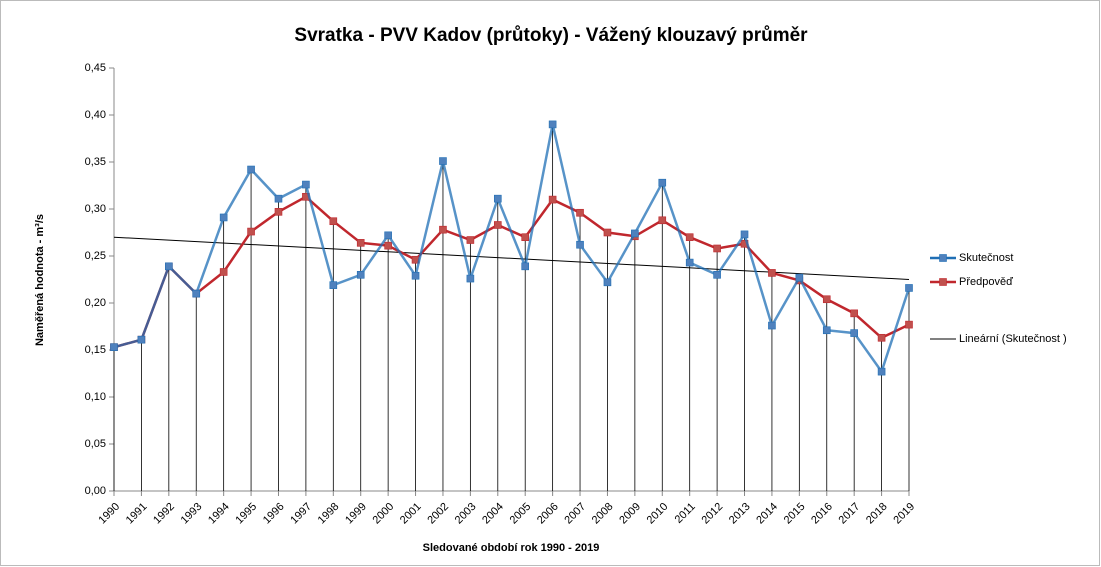  I want to click on y-tick-label: 0,10, so click(95, 397).